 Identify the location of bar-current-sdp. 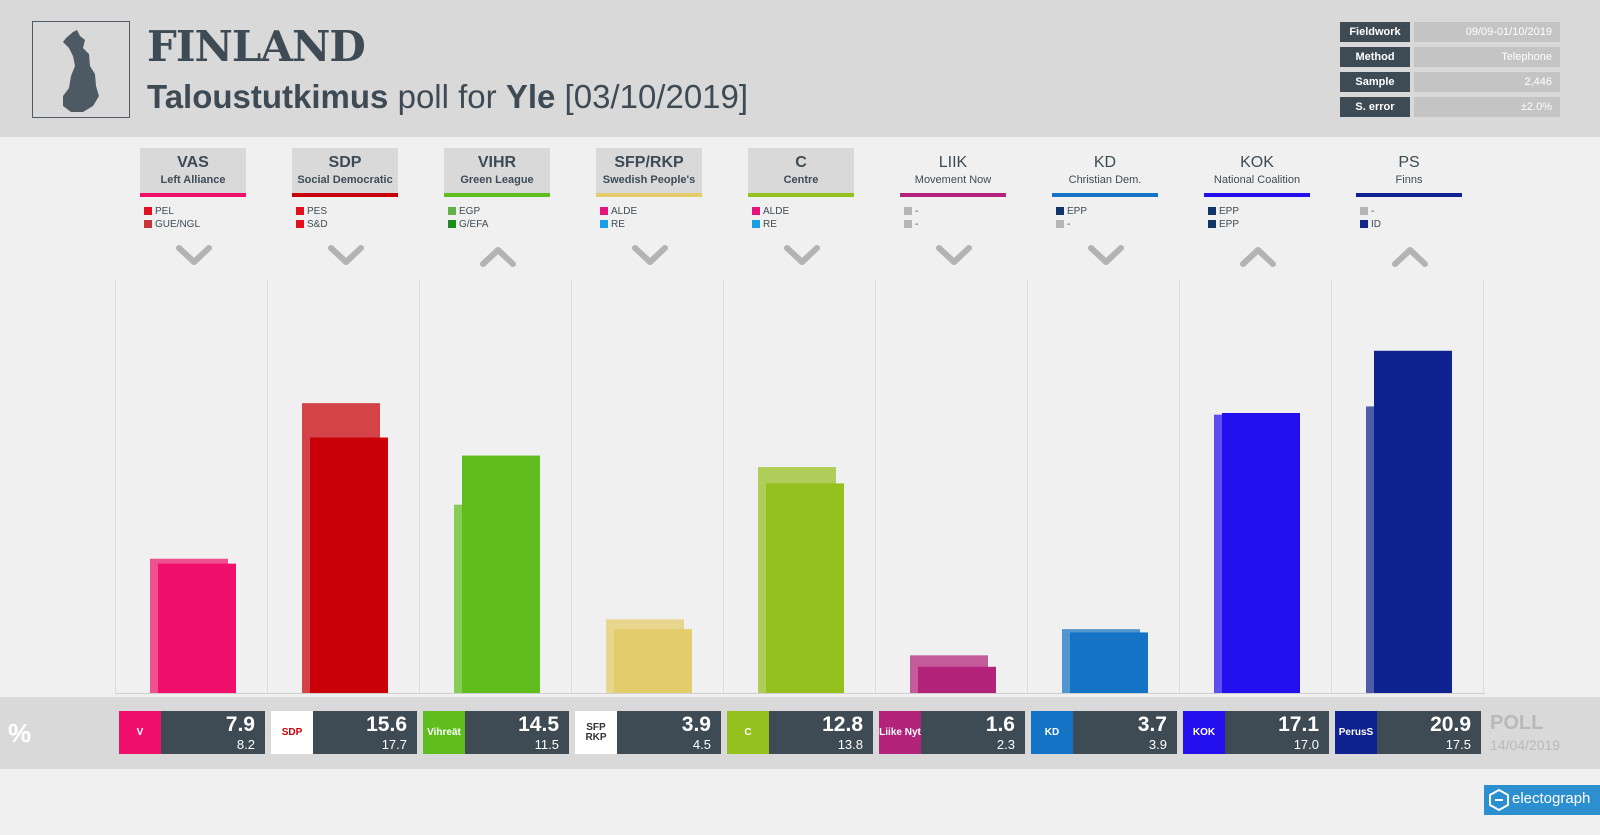
(349, 565).